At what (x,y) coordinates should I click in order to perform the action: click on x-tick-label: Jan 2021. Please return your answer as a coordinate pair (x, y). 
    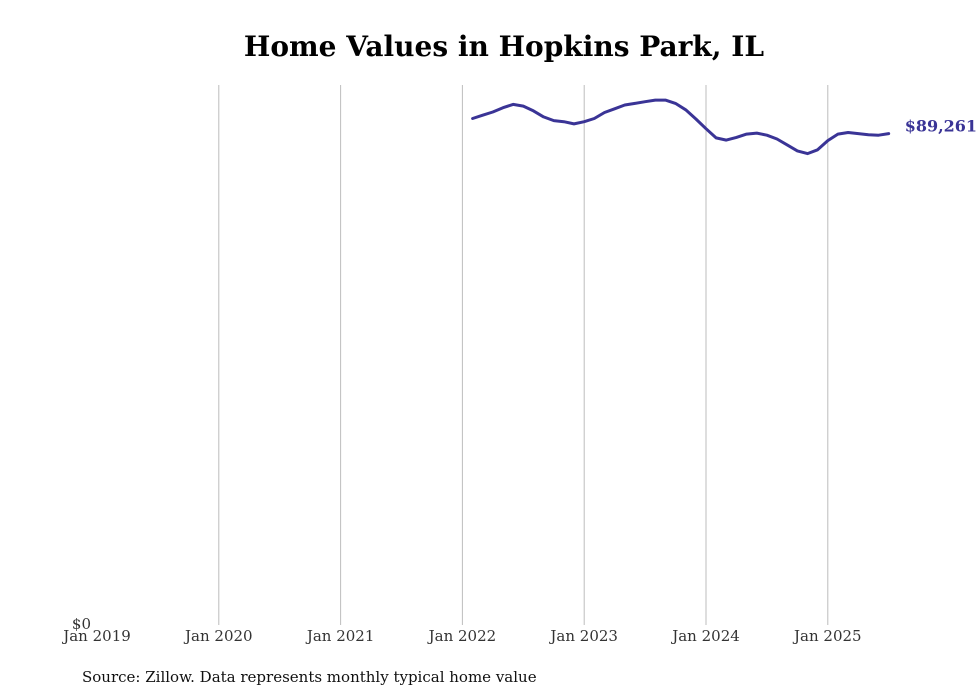
    Looking at the image, I should click on (340, 636).